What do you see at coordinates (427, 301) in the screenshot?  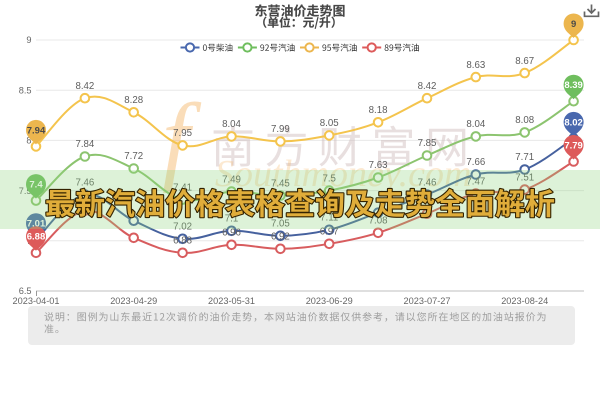 I see `svg-text: 2023-07-27` at bounding box center [427, 301].